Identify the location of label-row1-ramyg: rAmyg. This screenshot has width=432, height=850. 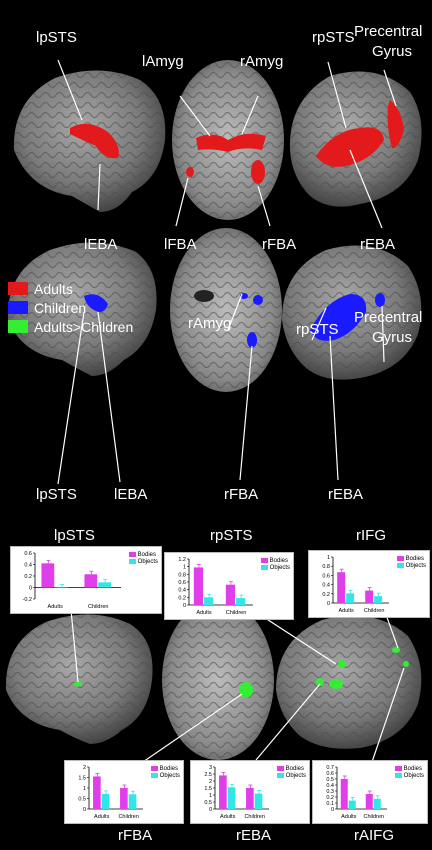
(262, 61).